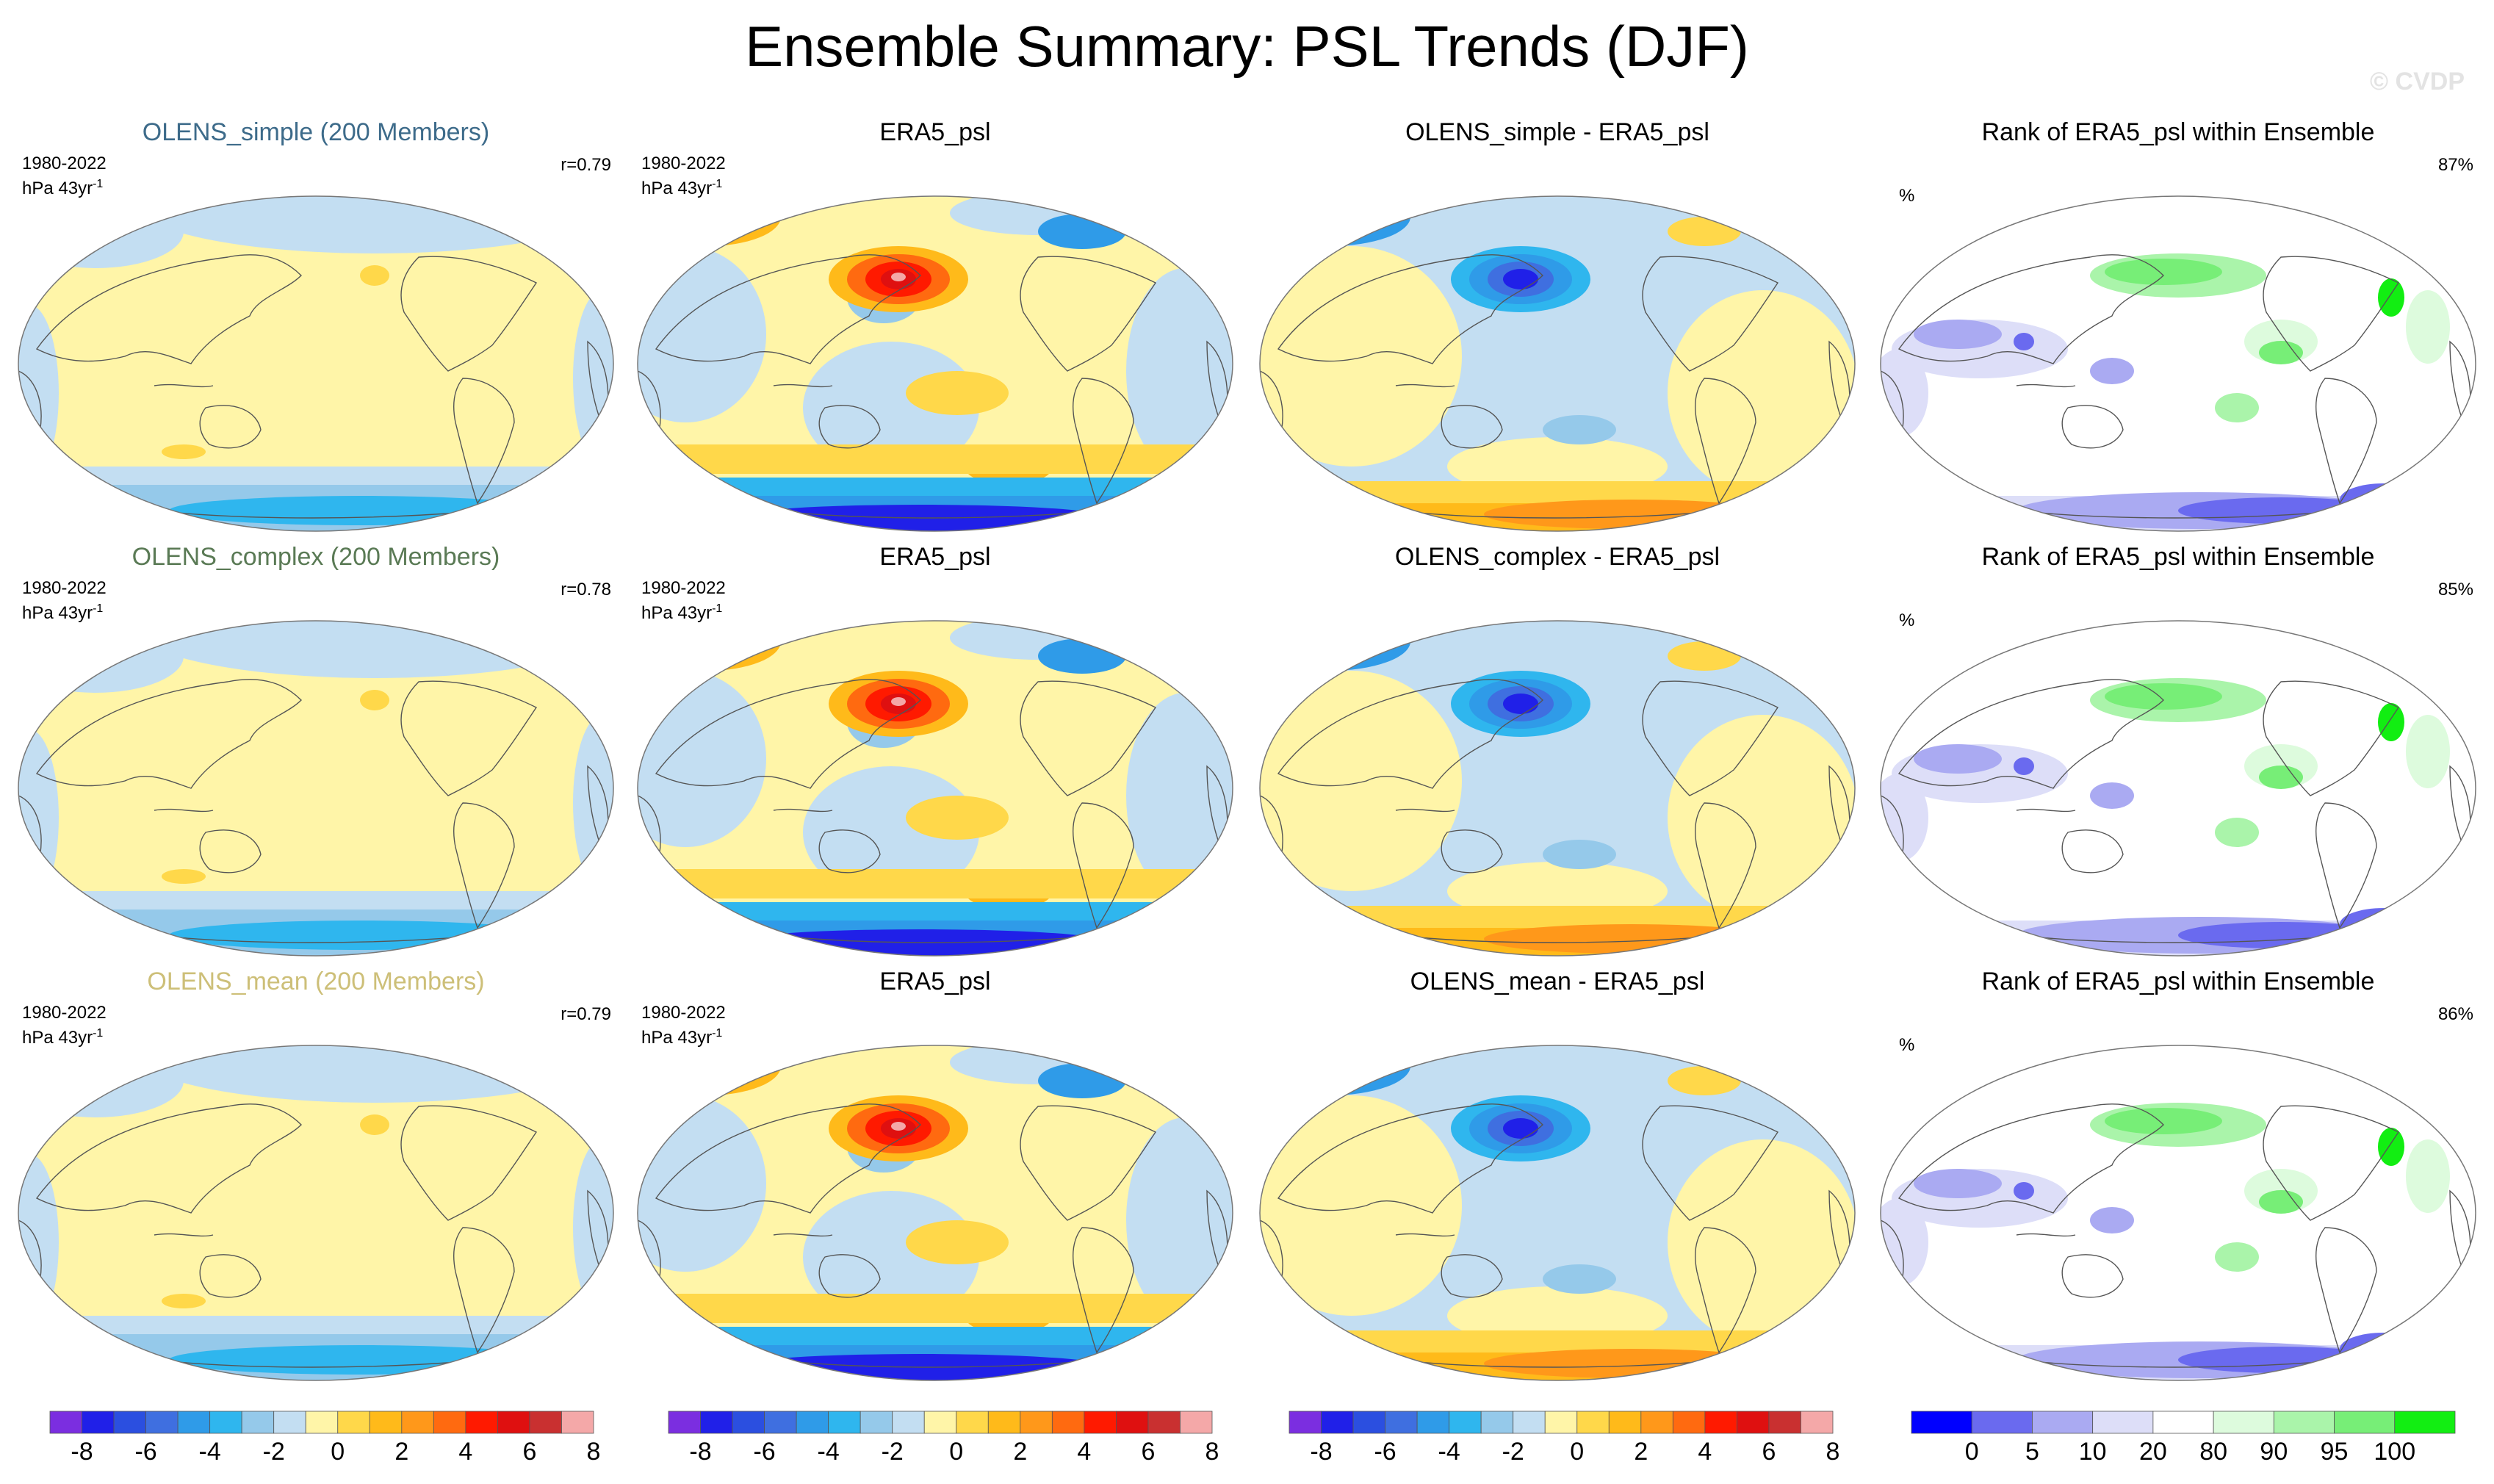 The image size is (2494, 1484). I want to click on panel-title: OLENS_simple (200 Members), so click(316, 132).